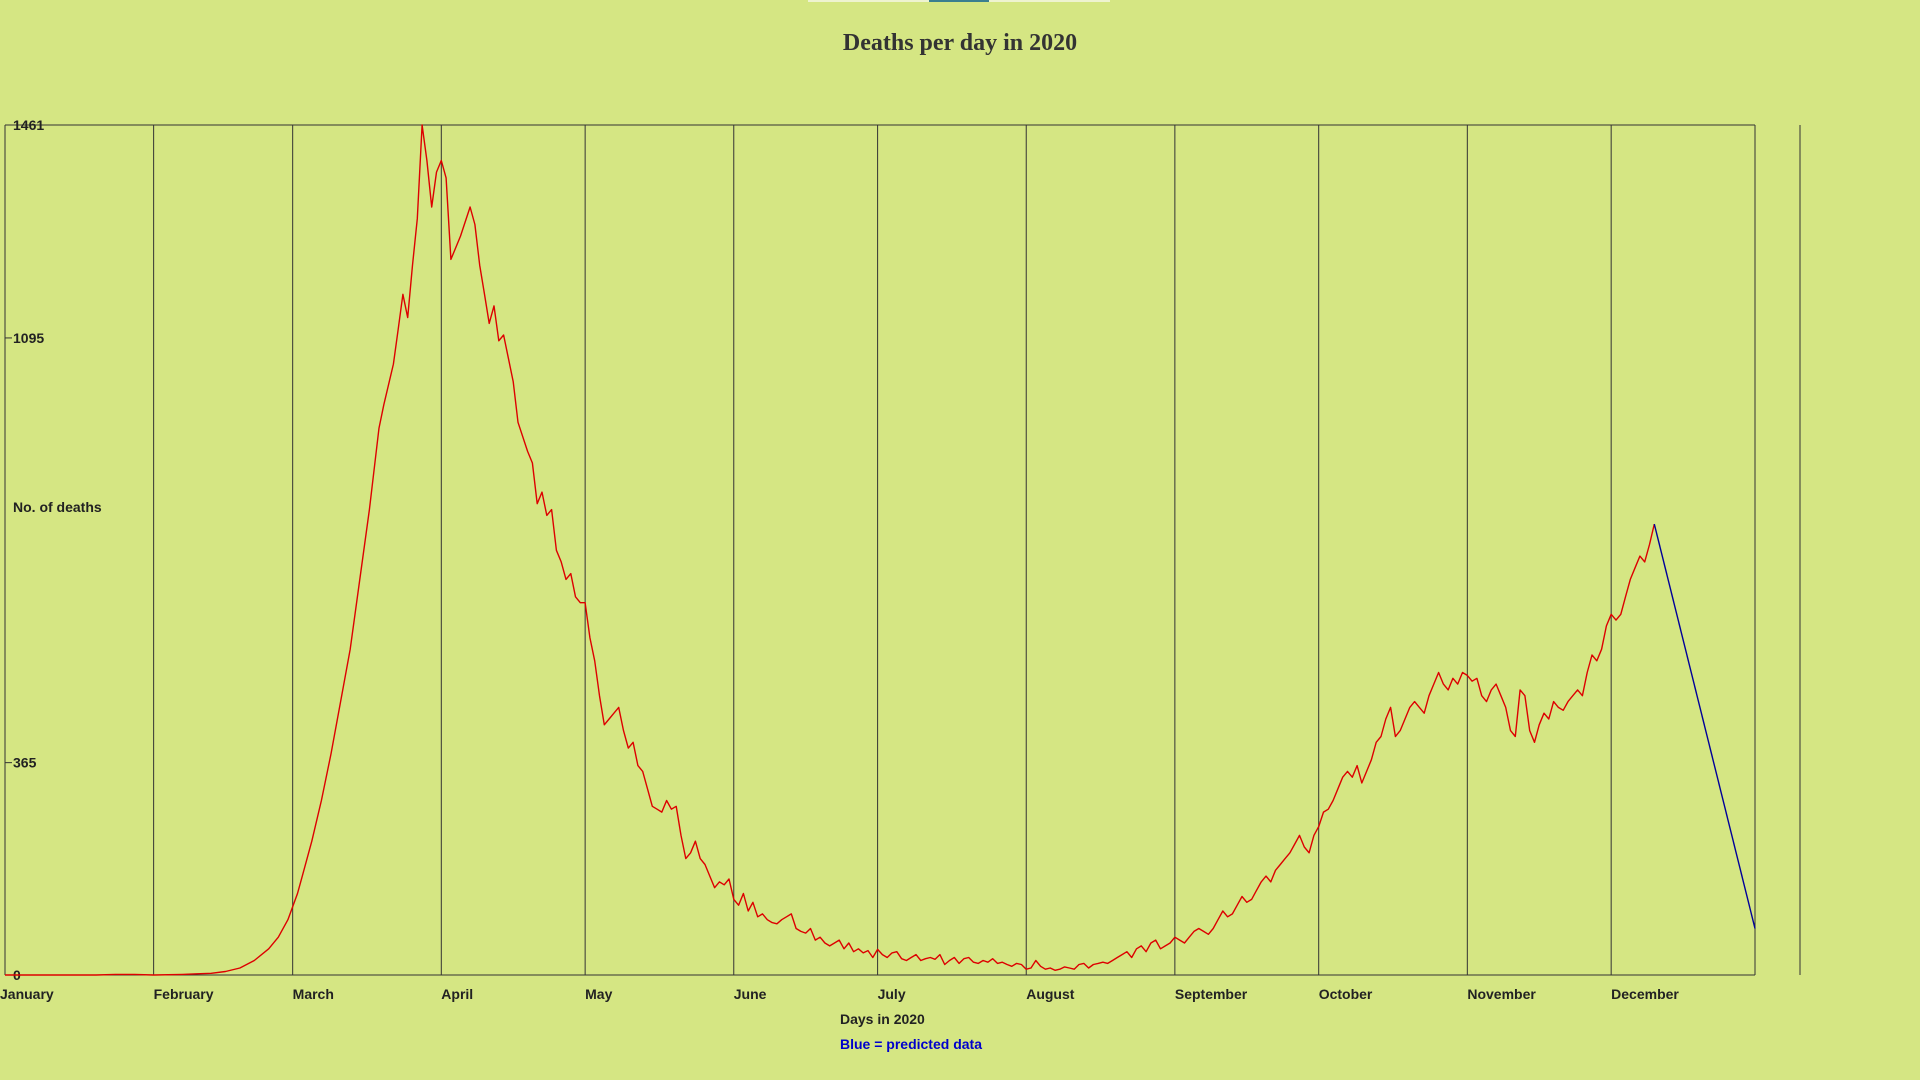 This screenshot has height=1080, width=1920. What do you see at coordinates (1211, 994) in the screenshot?
I see `x-tick-label-september: September` at bounding box center [1211, 994].